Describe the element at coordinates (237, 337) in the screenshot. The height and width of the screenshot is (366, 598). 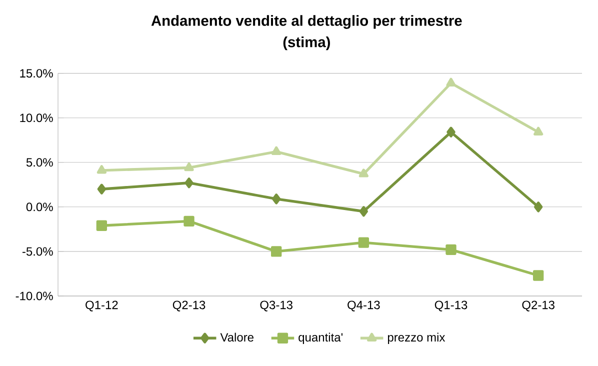
I see `legend-label: Valore` at that location.